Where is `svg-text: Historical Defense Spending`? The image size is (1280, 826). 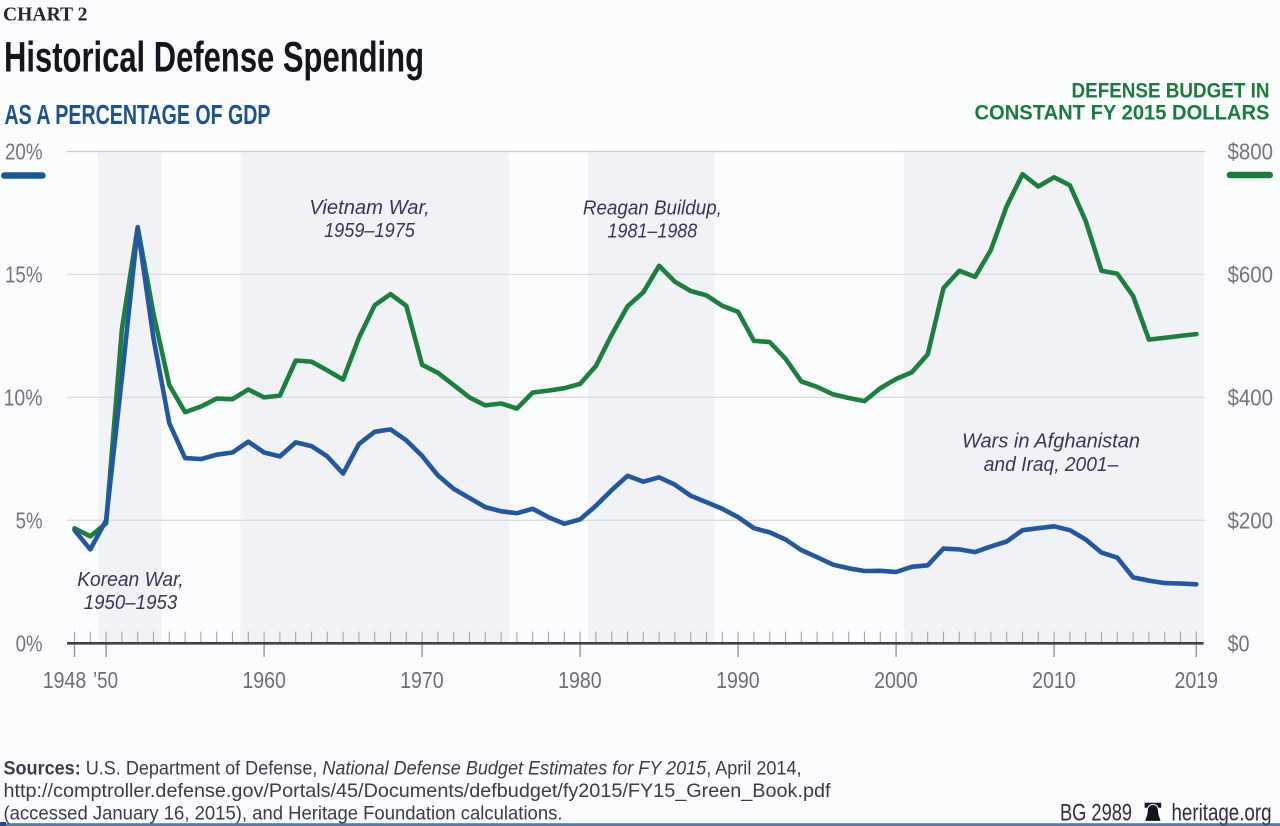
svg-text: Historical Defense Spending is located at coordinates (214, 58).